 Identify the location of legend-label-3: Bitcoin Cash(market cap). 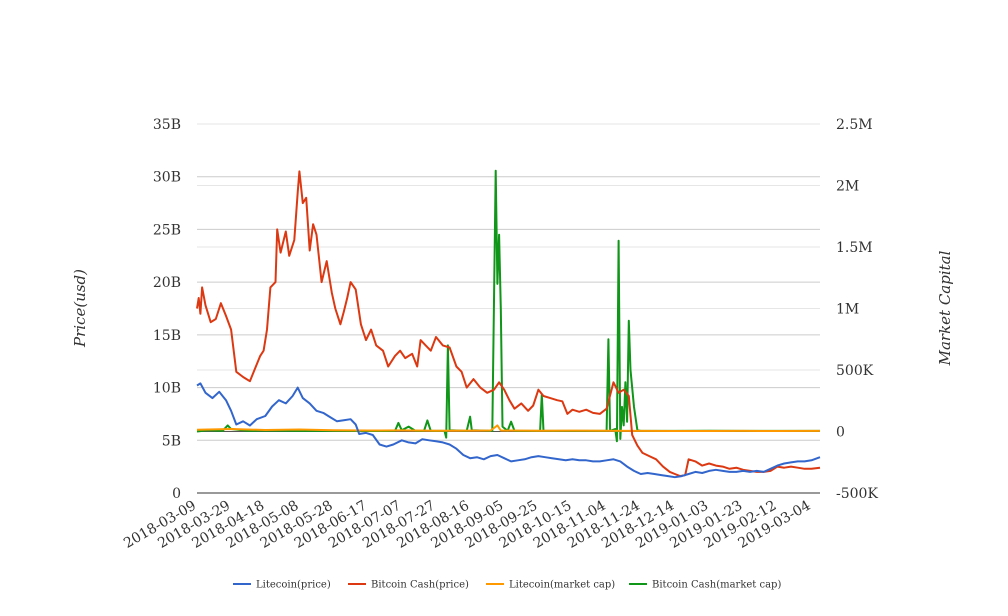
(716, 585).